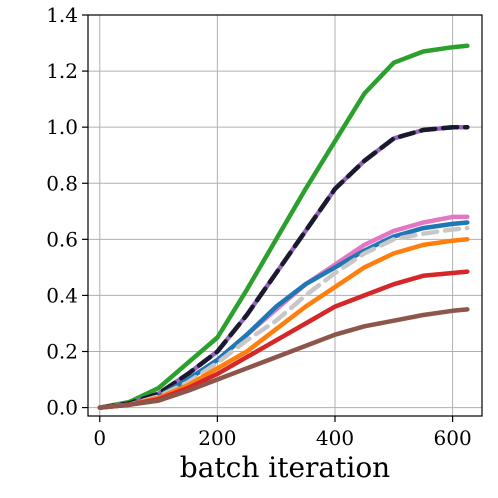  What do you see at coordinates (217, 438) in the screenshot?
I see `x-tick-label: 200` at bounding box center [217, 438].